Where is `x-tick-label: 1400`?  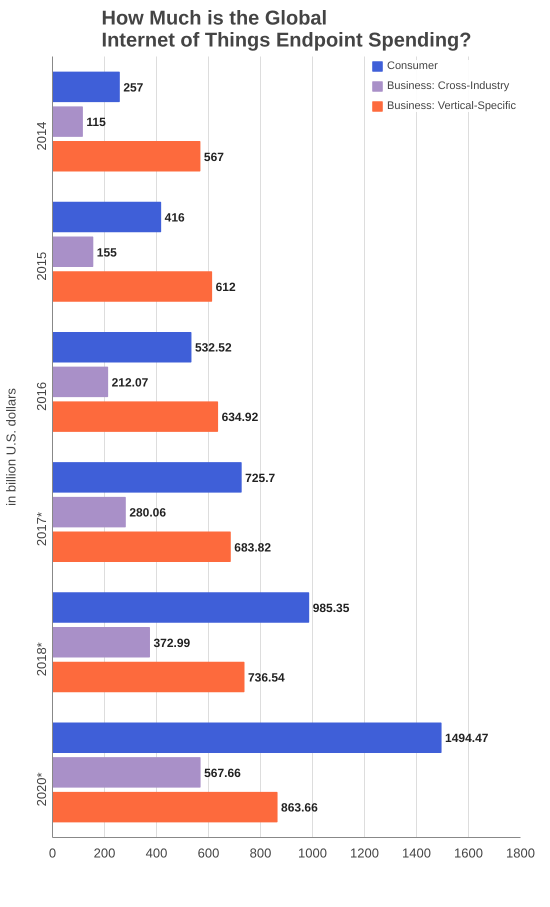
x-tick-label: 1400 is located at coordinates (416, 853).